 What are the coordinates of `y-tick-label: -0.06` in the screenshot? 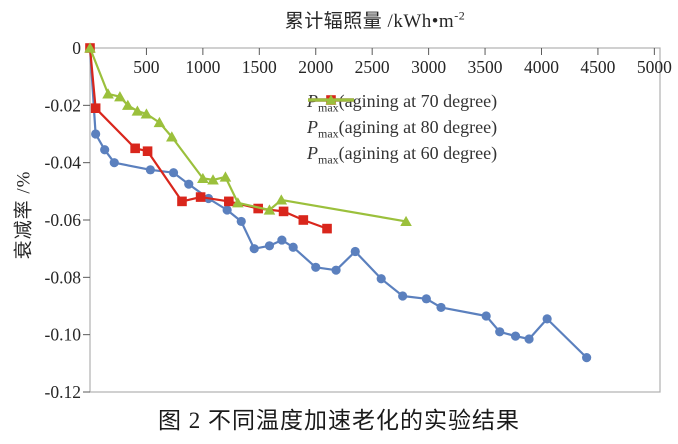 It's located at (63, 220).